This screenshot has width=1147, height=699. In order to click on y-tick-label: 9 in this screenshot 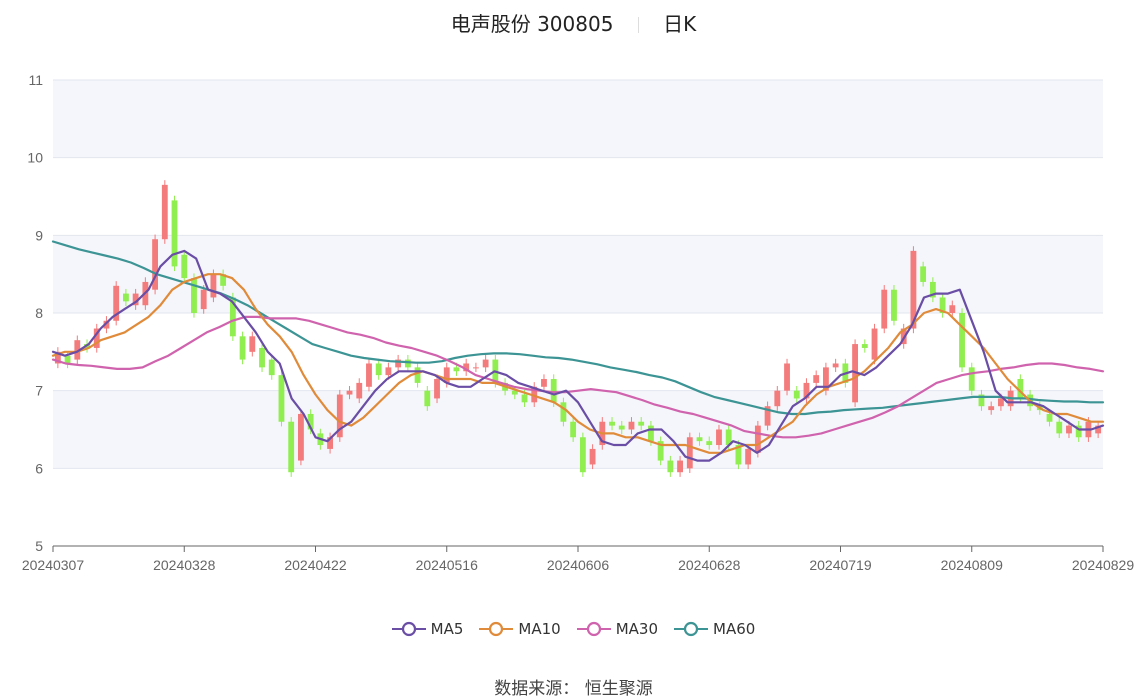, I will do `click(39, 235)`.